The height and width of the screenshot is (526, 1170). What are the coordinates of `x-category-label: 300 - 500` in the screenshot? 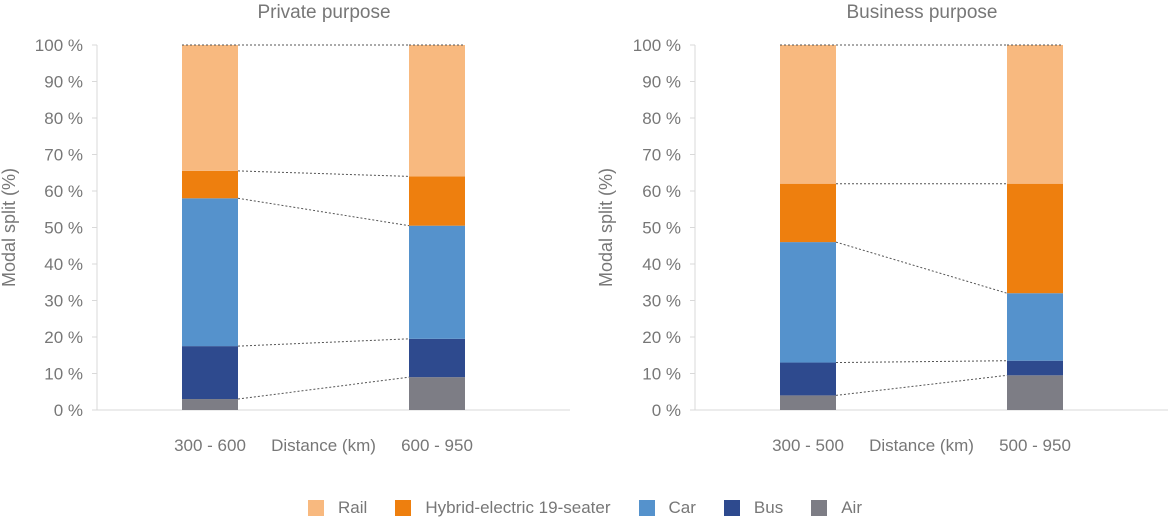 It's located at (808, 445).